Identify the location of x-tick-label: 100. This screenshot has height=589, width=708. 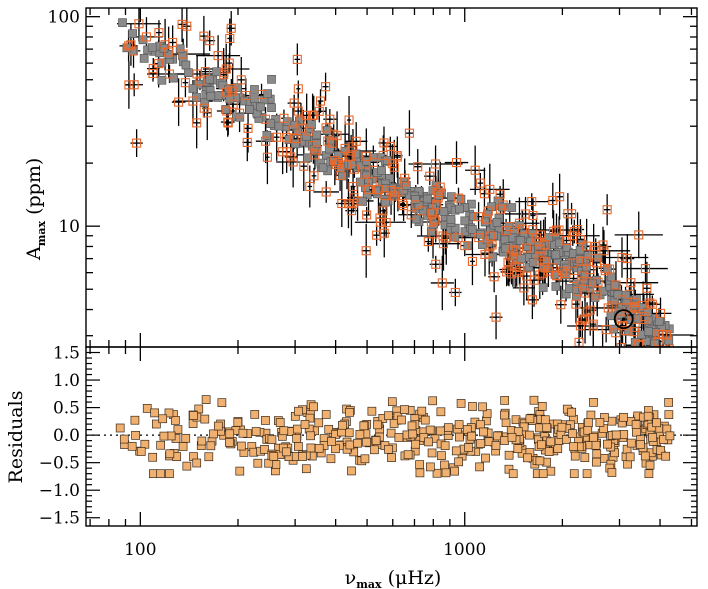
(140, 550).